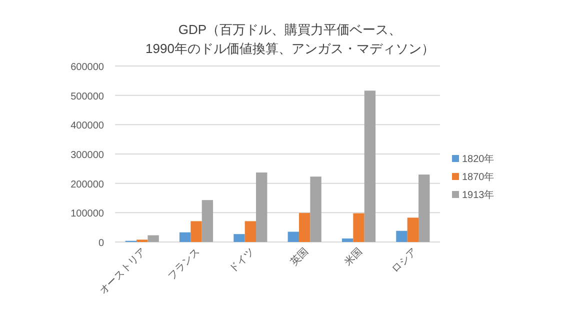  I want to click on x-tick-label: ドイツ, so click(242, 261).